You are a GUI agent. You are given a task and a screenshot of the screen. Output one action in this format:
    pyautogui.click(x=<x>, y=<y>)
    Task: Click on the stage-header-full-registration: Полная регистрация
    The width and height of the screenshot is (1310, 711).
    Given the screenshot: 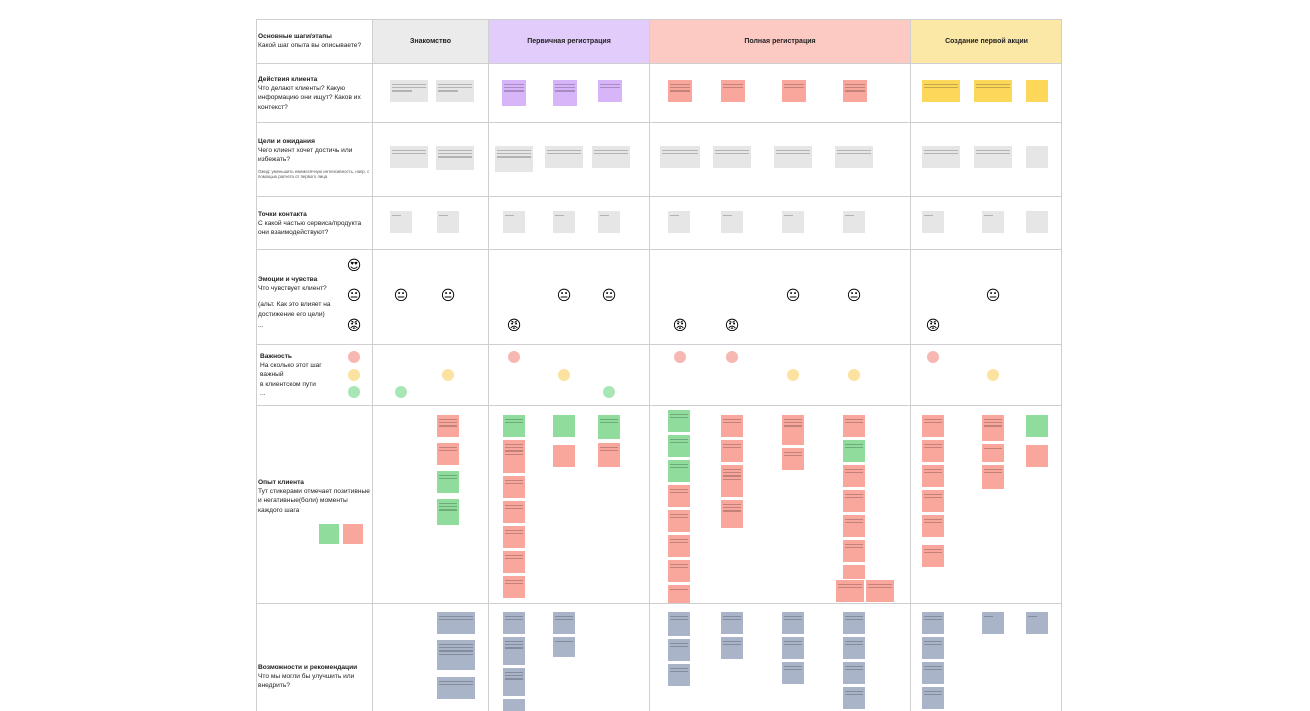 What is the action you would take?
    pyautogui.click(x=780, y=41)
    